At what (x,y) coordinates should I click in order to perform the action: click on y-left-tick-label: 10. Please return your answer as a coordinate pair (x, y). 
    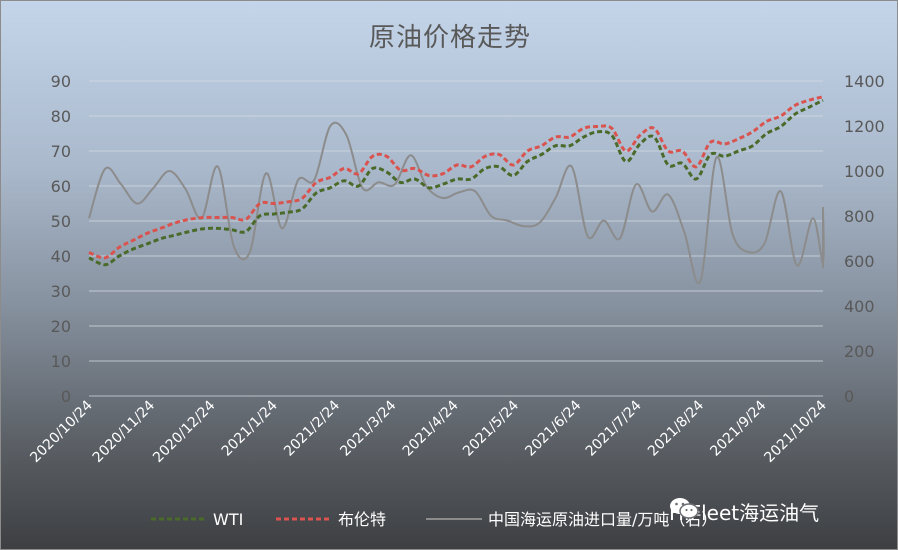
    Looking at the image, I should click on (61, 361).